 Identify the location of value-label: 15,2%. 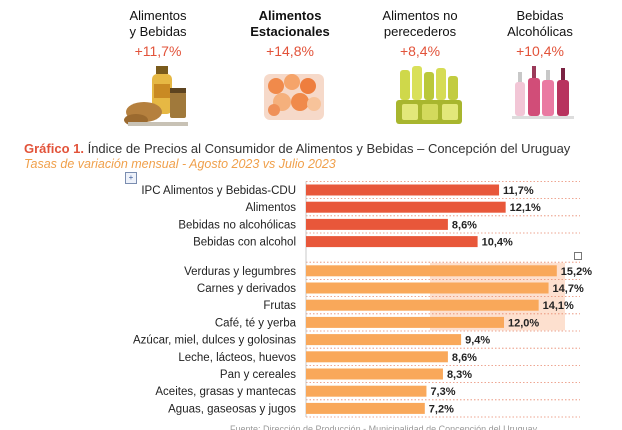
(576, 272).